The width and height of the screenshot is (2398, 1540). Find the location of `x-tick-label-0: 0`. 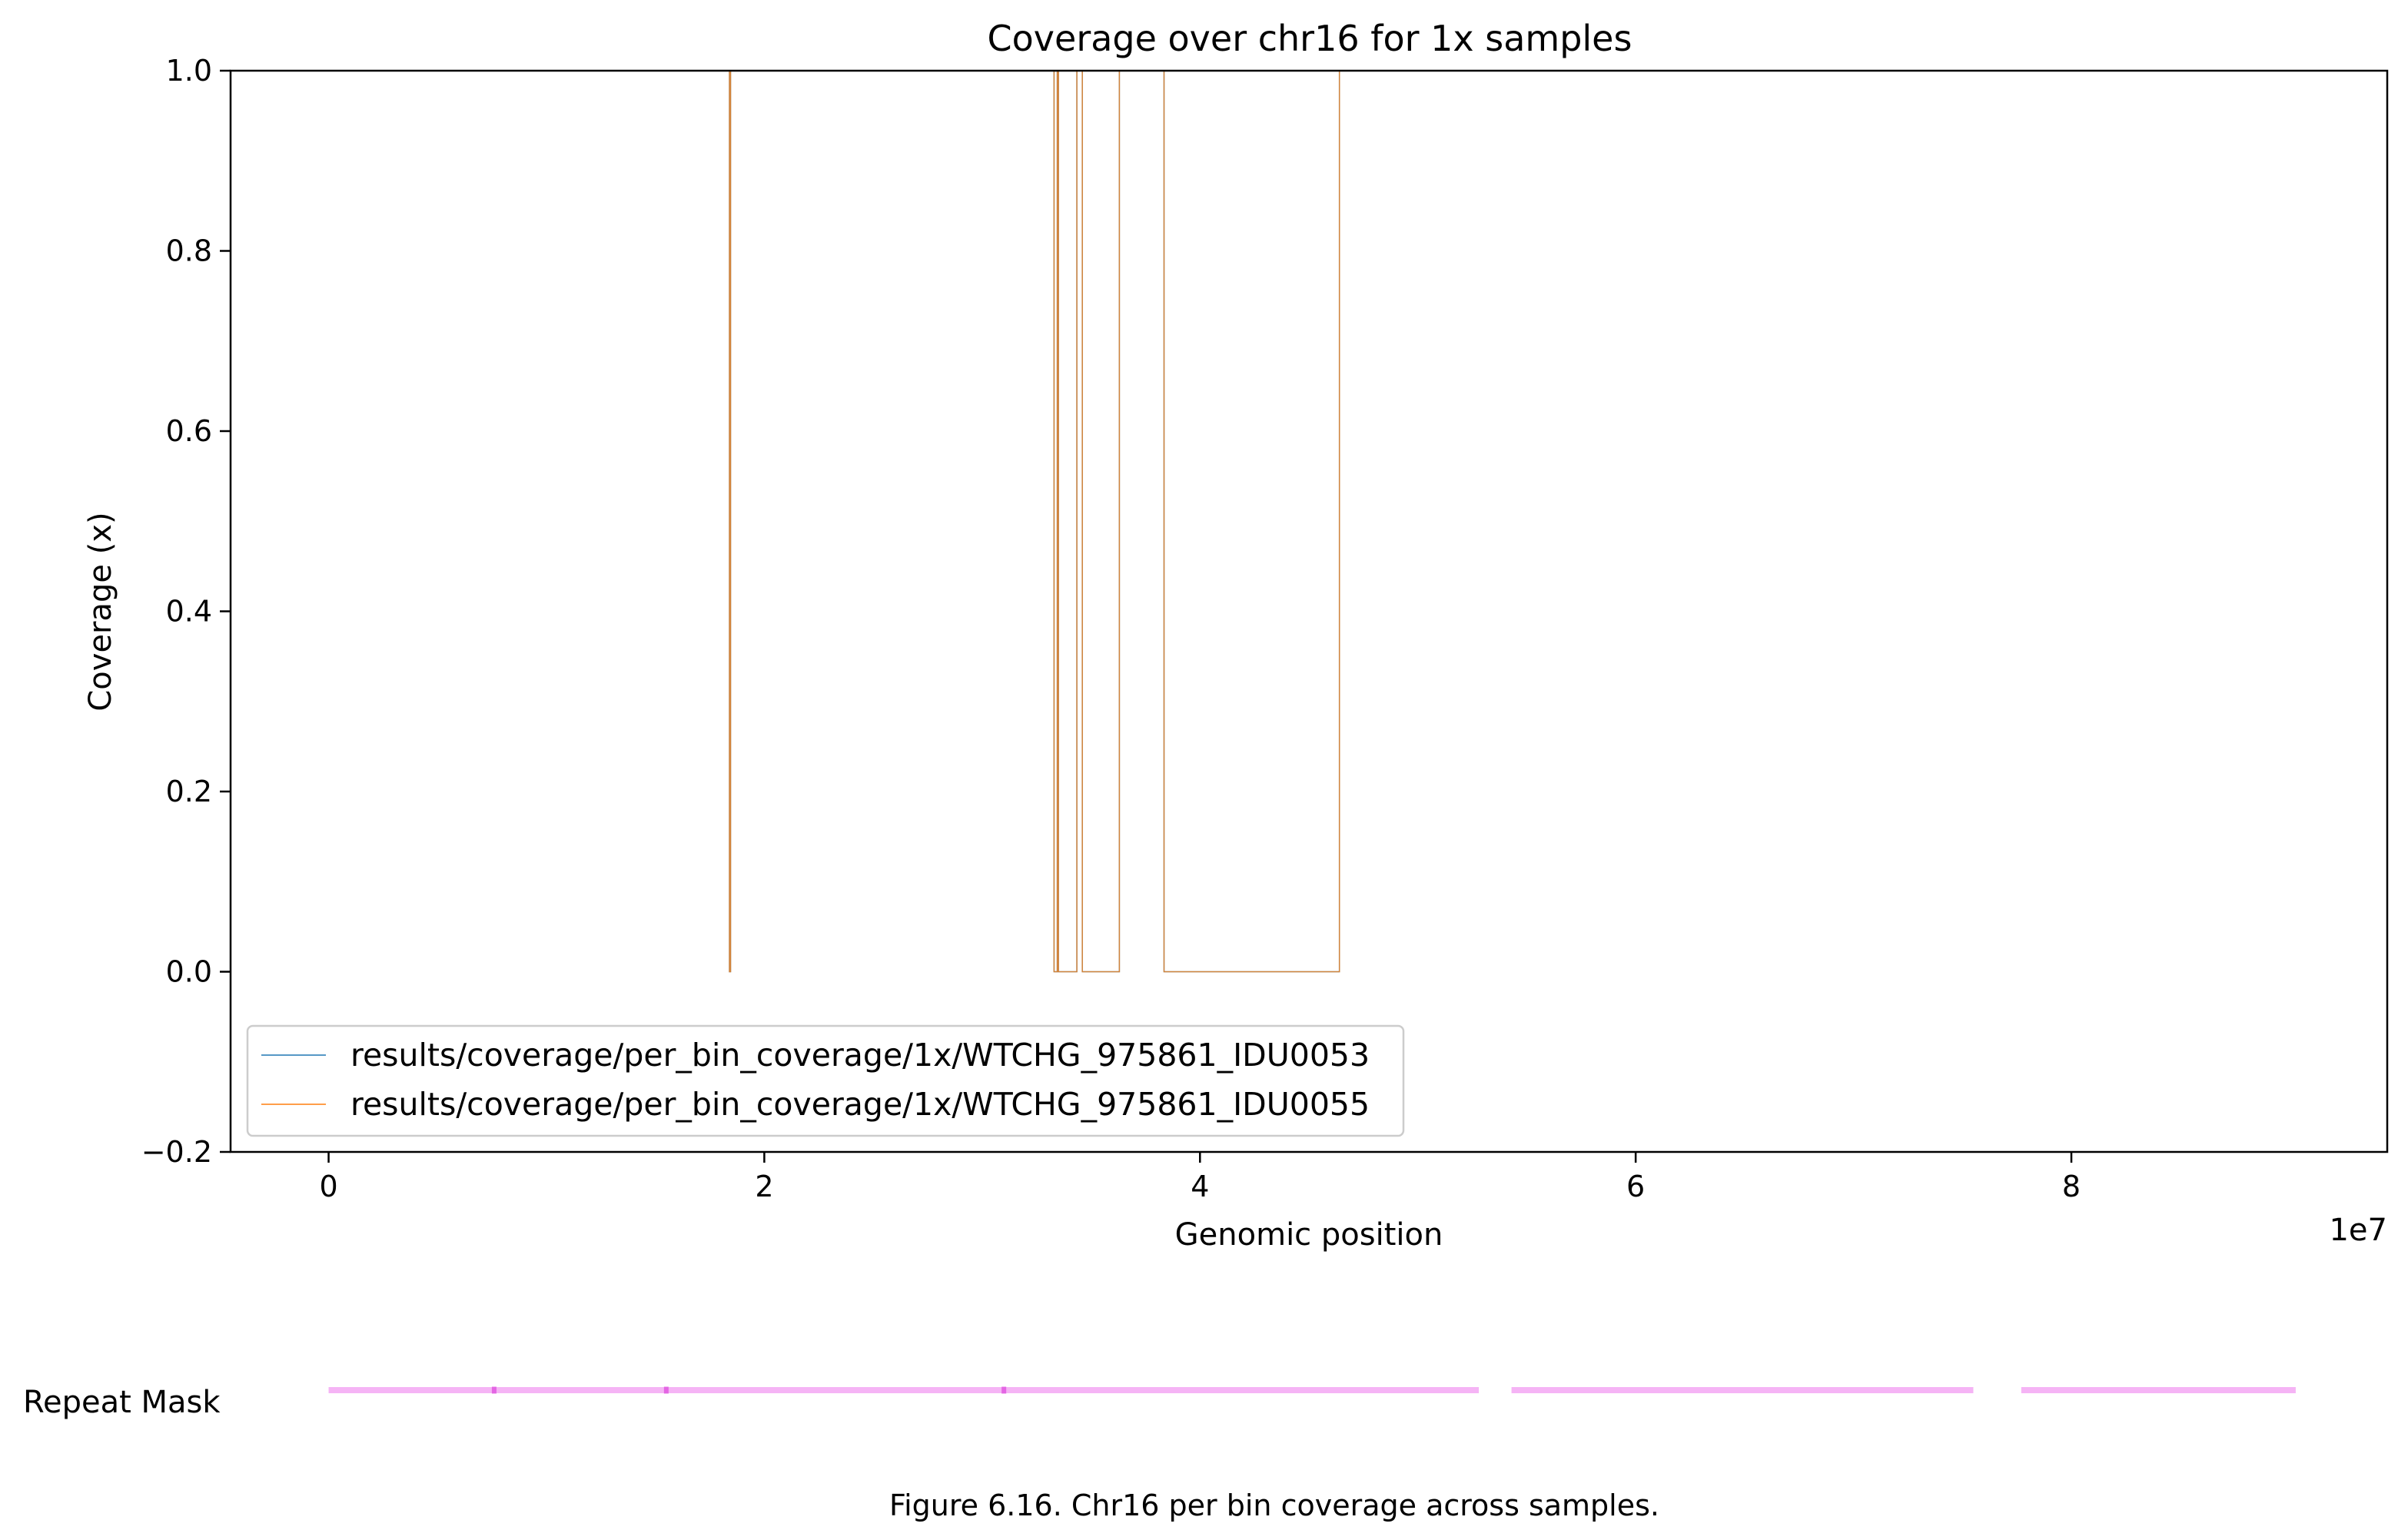

x-tick-label-0: 0 is located at coordinates (328, 1186).